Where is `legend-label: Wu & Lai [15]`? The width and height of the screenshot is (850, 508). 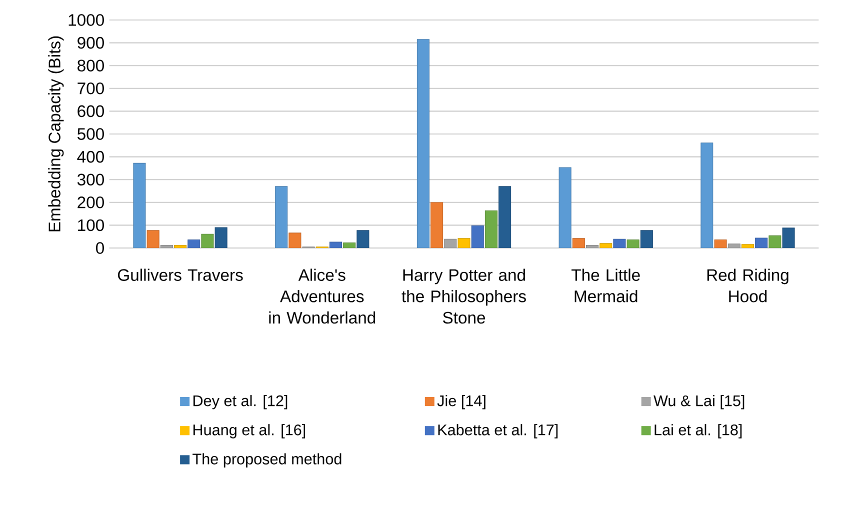
legend-label: Wu & Lai [15] is located at coordinates (699, 402).